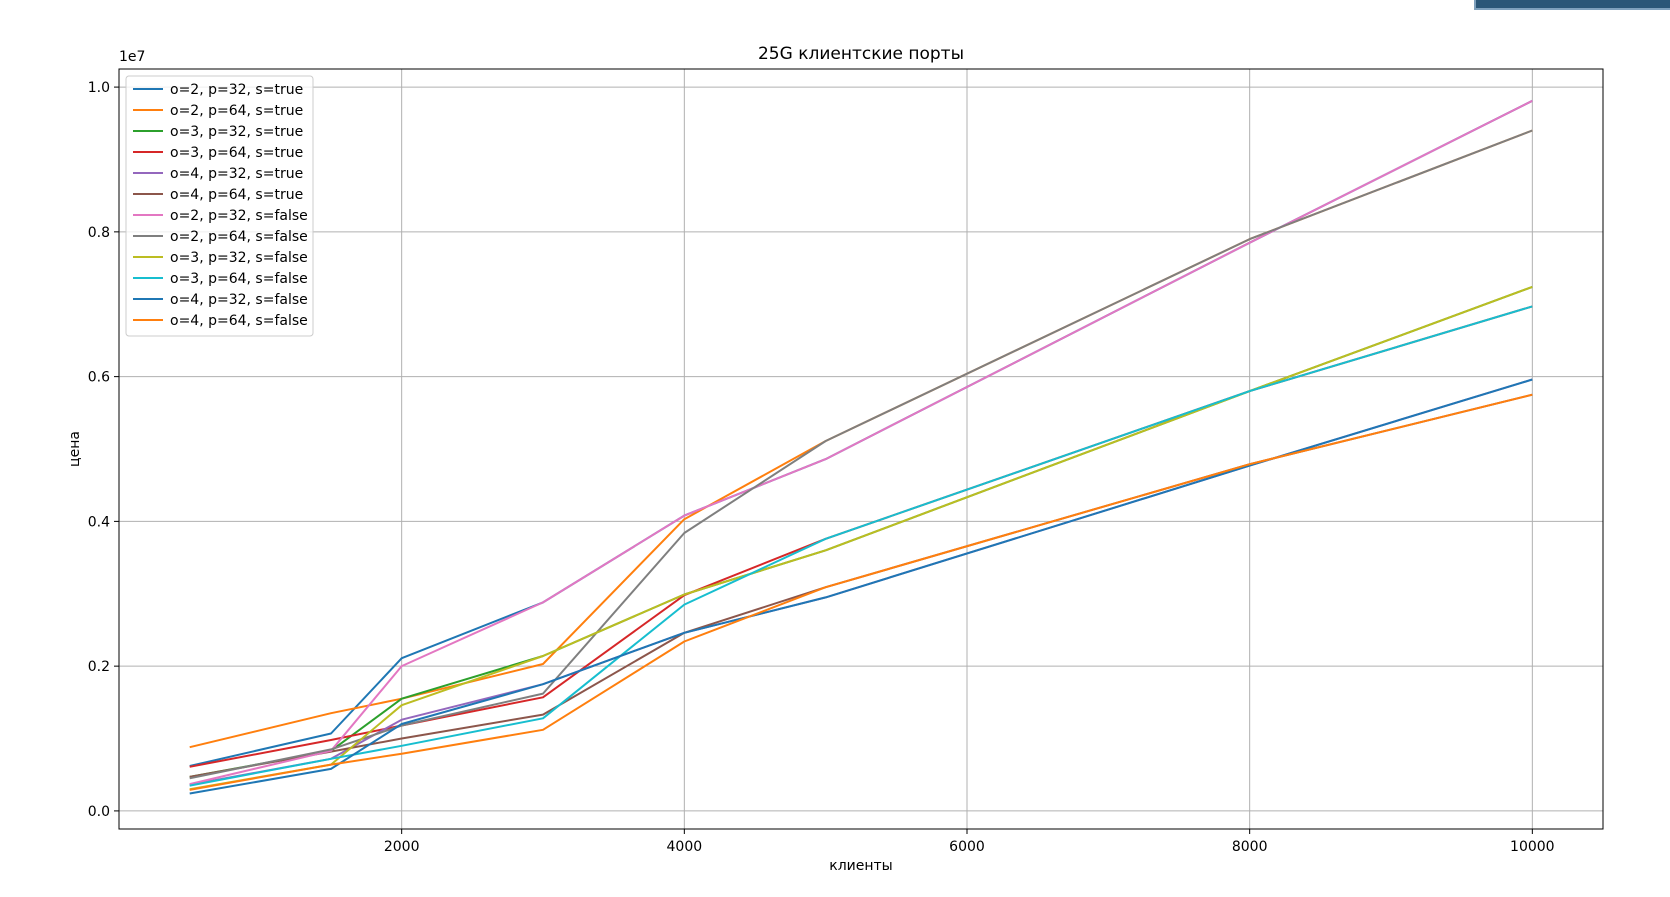  Describe the element at coordinates (99, 88) in the screenshot. I see `y-tick-label: 1.0` at that location.